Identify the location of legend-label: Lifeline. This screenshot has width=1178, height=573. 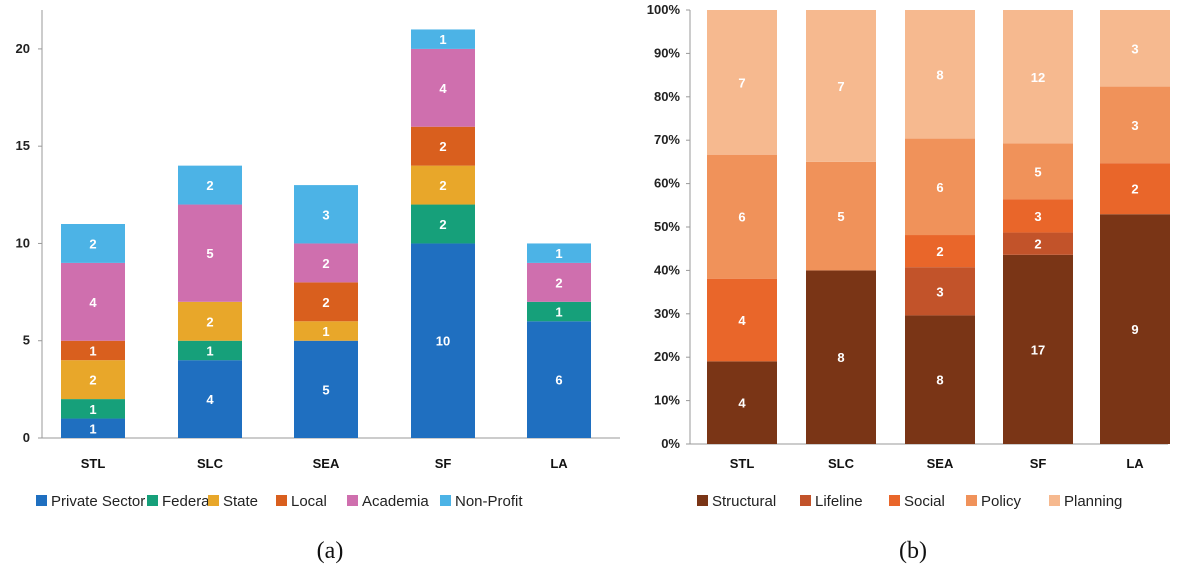
(839, 501).